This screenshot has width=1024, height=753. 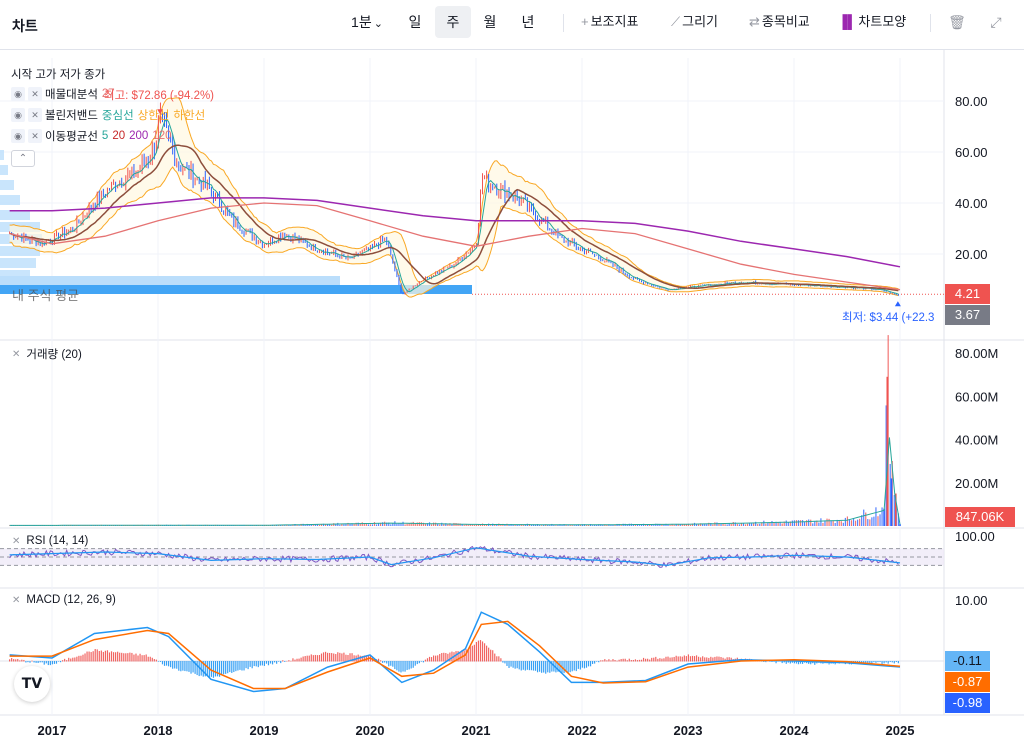 What do you see at coordinates (367, 22) in the screenshot?
I see `interval-dropdown: 1분 ⌄` at bounding box center [367, 22].